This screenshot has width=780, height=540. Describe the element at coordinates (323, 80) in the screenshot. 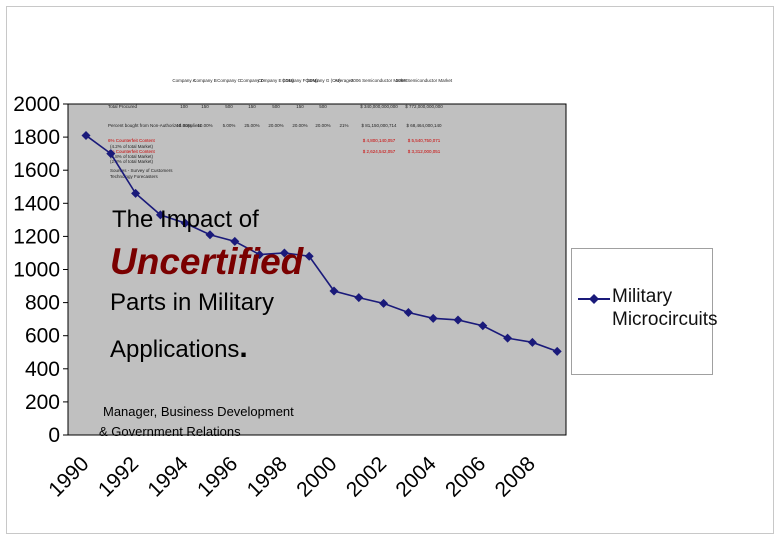

I see `table-header-cell: Company G (CM)` at that location.